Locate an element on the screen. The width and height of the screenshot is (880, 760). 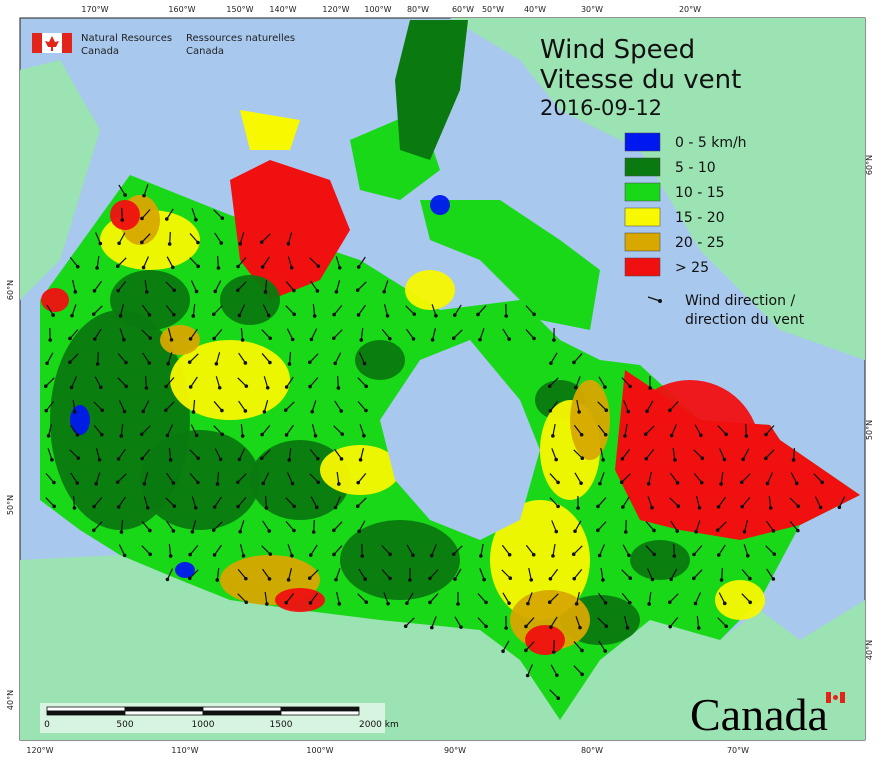
maple-leaf is located at coordinates (835, 697).